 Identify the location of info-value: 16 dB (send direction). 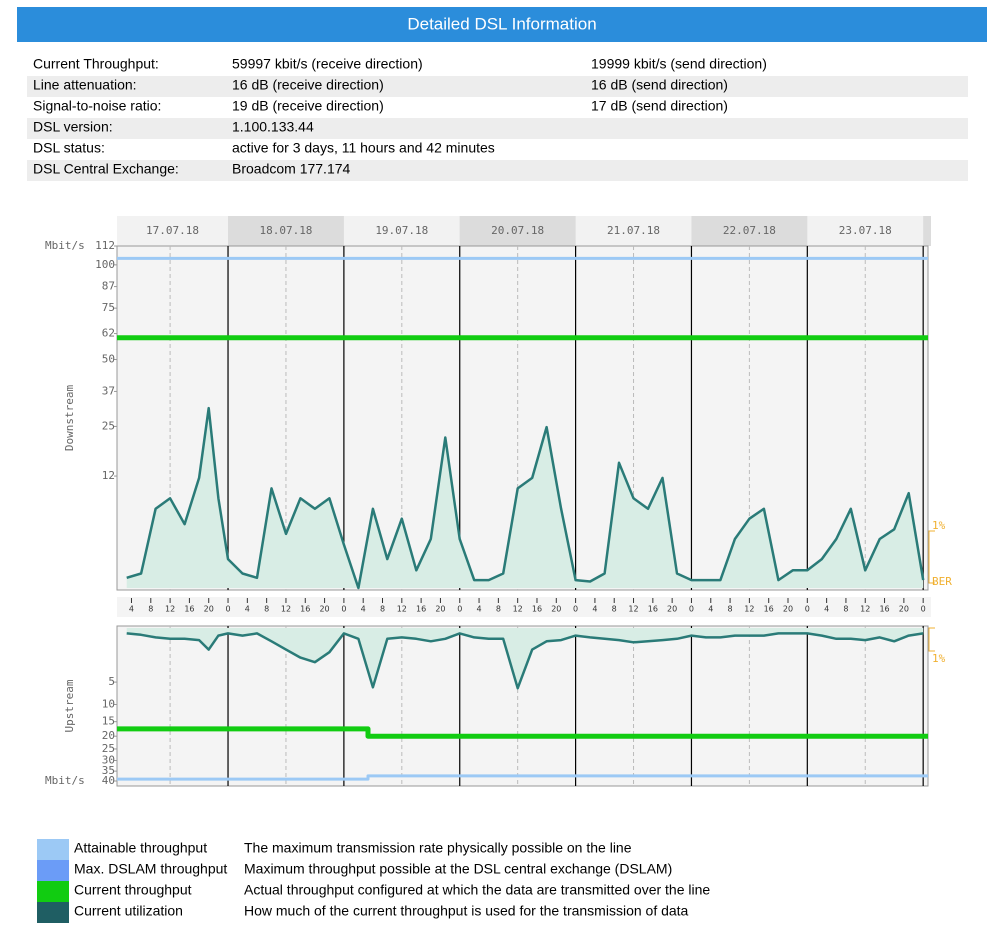
(659, 85).